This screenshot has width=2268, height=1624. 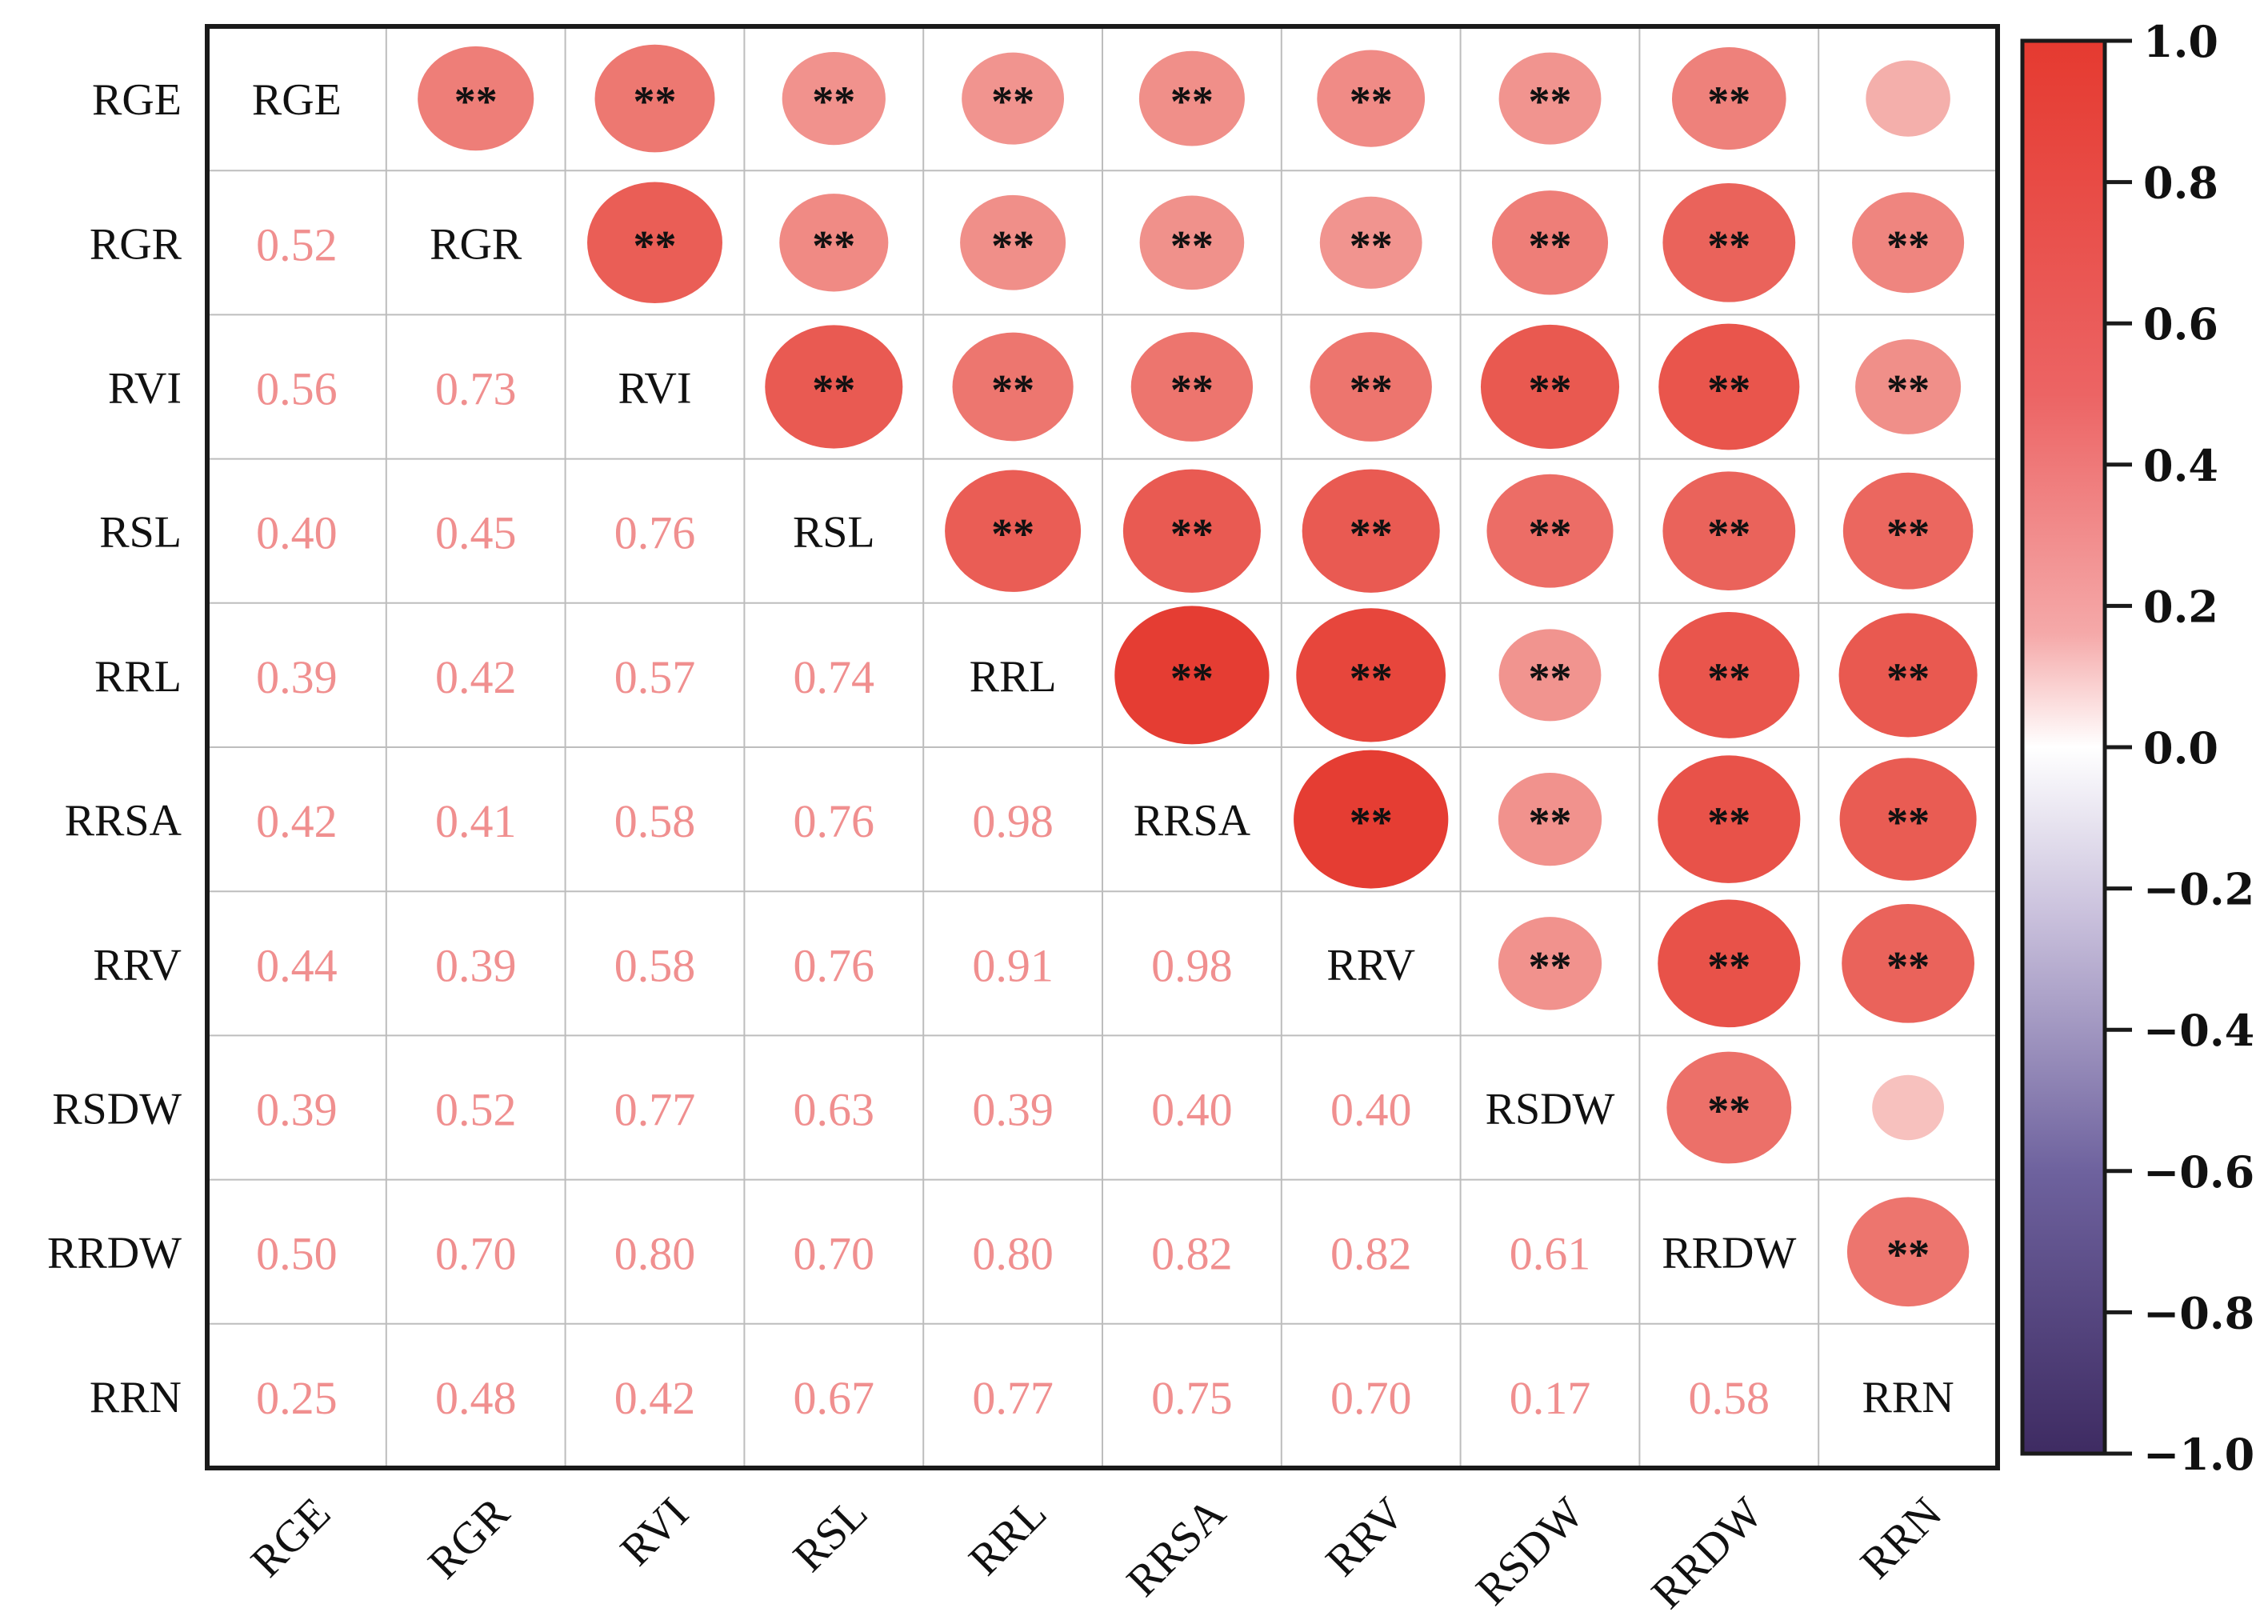 What do you see at coordinates (145, 389) in the screenshot?
I see `y-tick-label: RVI` at bounding box center [145, 389].